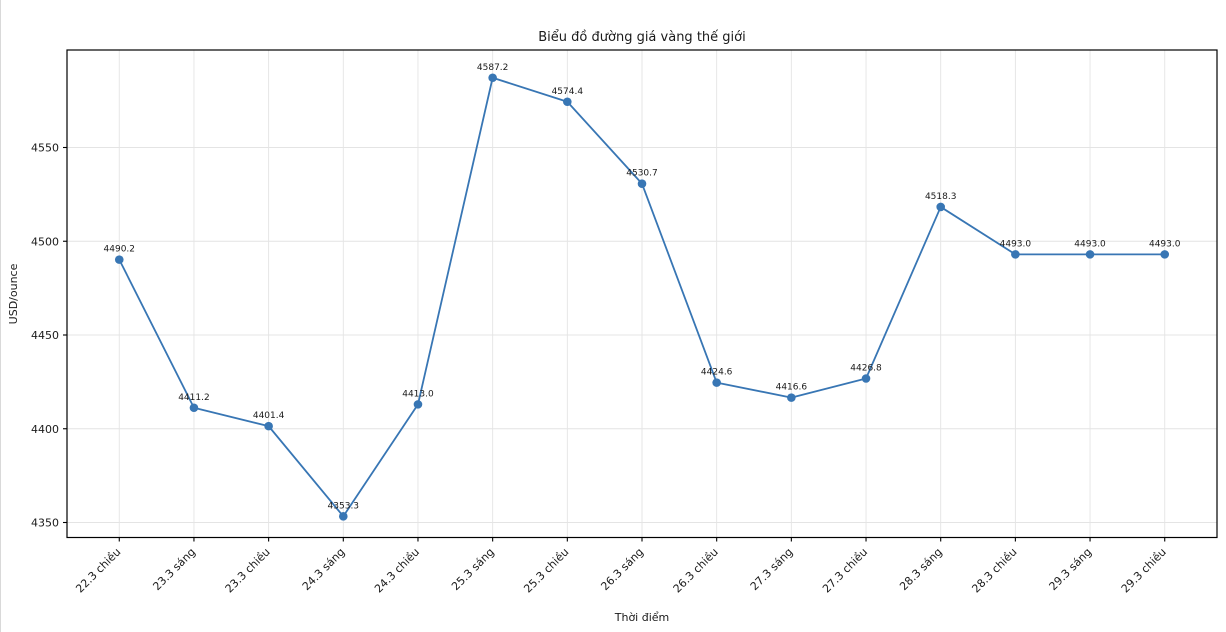 The width and height of the screenshot is (1226, 632). What do you see at coordinates (98, 570) in the screenshot?
I see `x-tick-label: 22.3 chiều` at bounding box center [98, 570].